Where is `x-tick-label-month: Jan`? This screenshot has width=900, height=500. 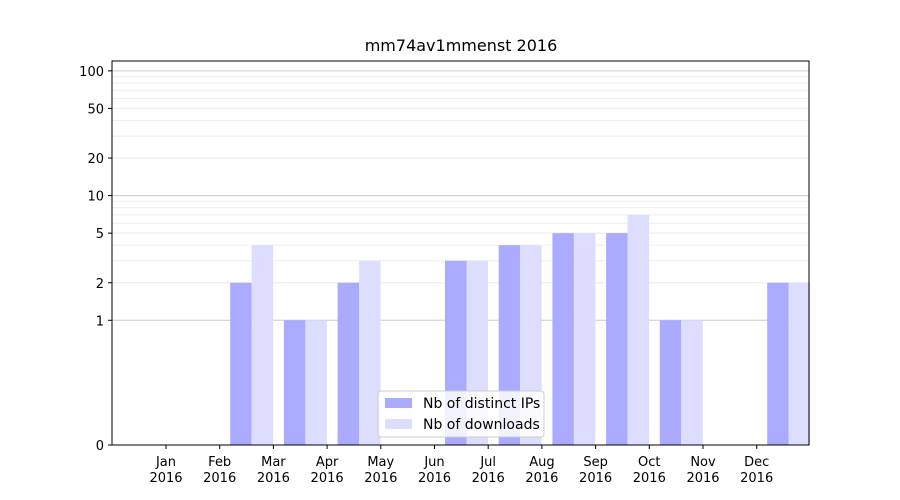 x-tick-label-month: Jan is located at coordinates (165, 462).